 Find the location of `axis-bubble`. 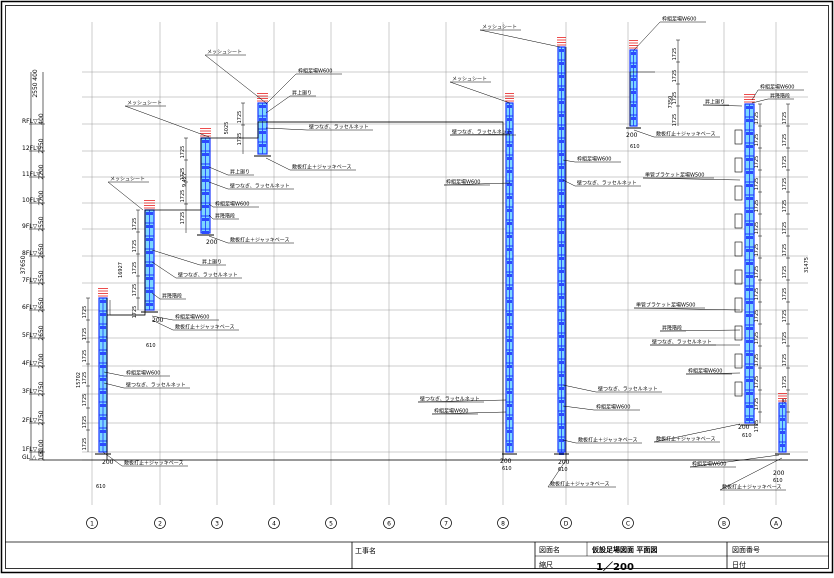

axis-bubble is located at coordinates (92, 523).